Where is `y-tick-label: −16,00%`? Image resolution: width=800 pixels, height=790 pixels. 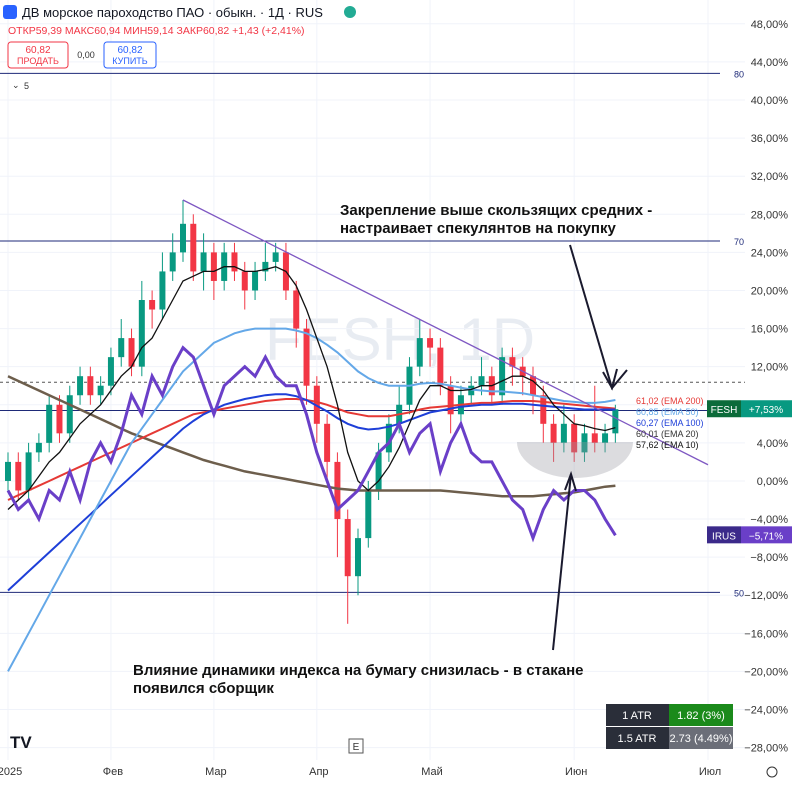
y-tick-label: −16,00% is located at coordinates (766, 634).